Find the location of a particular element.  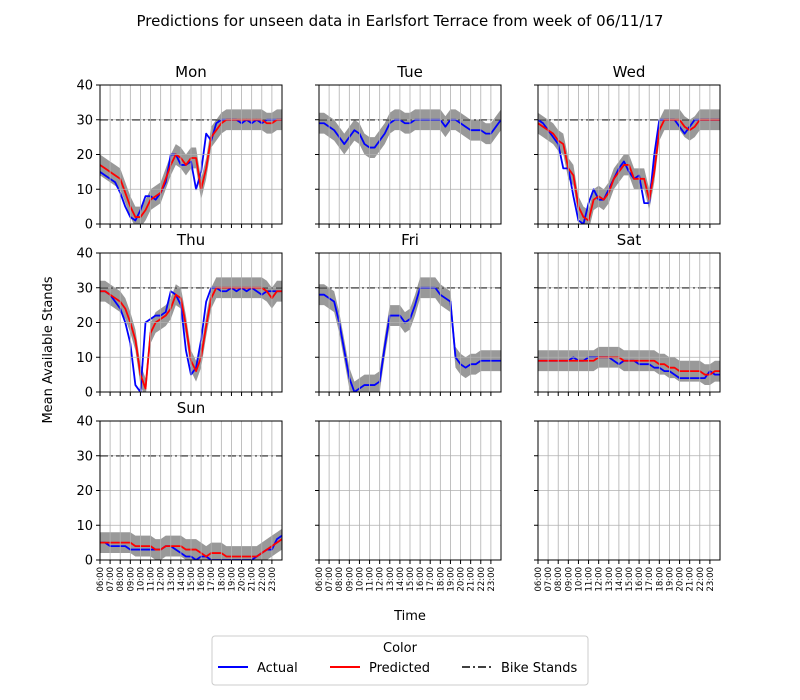

legend-frame is located at coordinates (400, 660).